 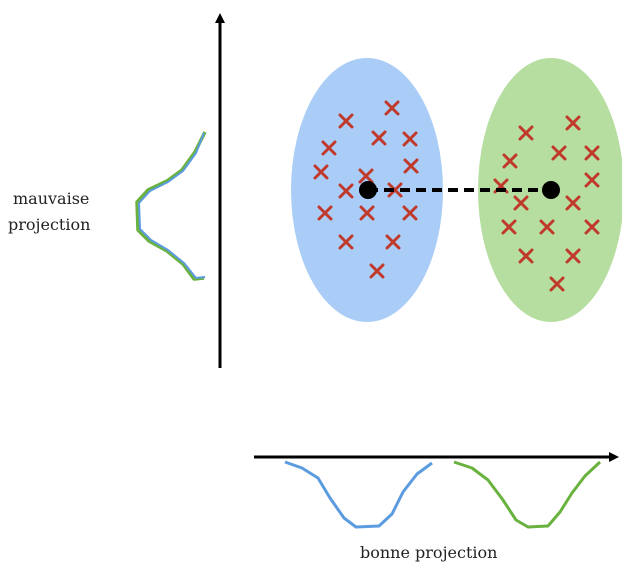 I want to click on bad-projection-blue-curve, so click(x=172, y=205).